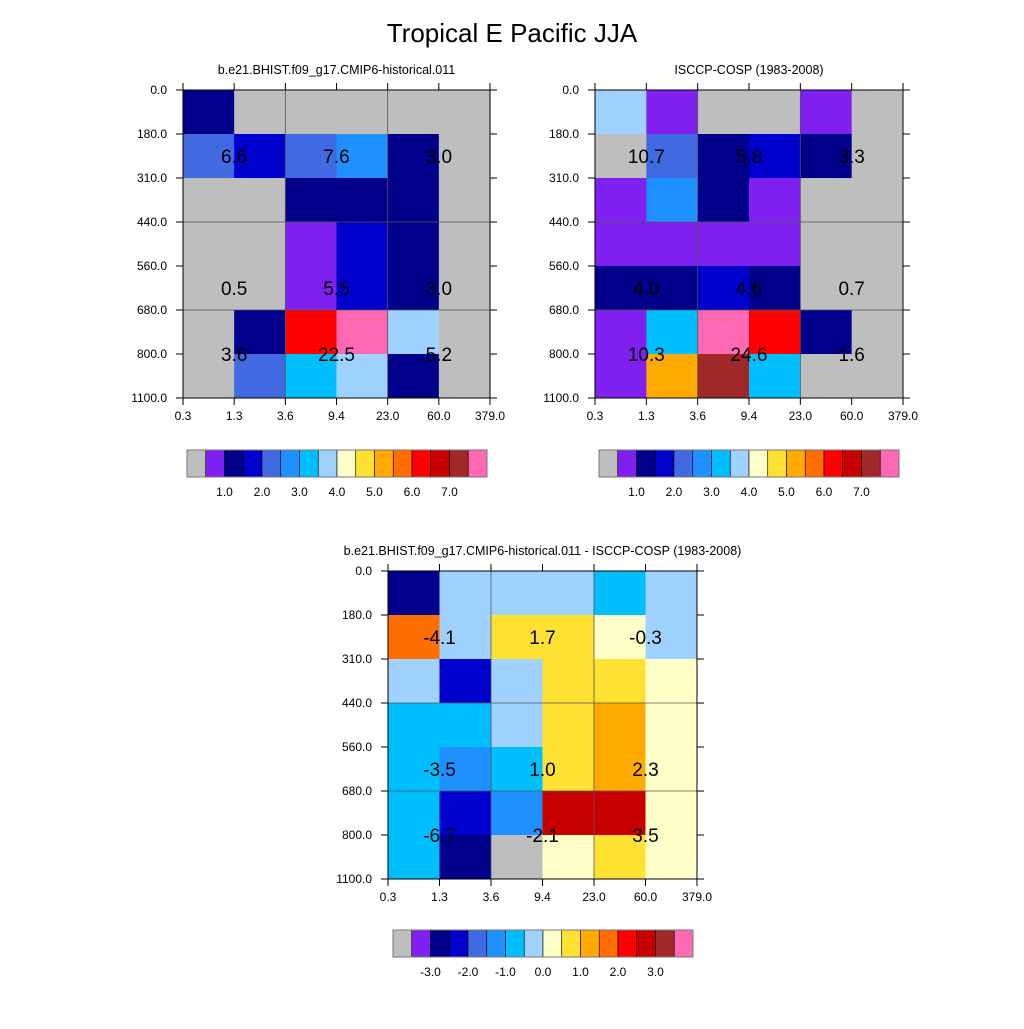 Image resolution: width=1024 pixels, height=1029 pixels. I want to click on cell-annotation: 10.7, so click(646, 157).